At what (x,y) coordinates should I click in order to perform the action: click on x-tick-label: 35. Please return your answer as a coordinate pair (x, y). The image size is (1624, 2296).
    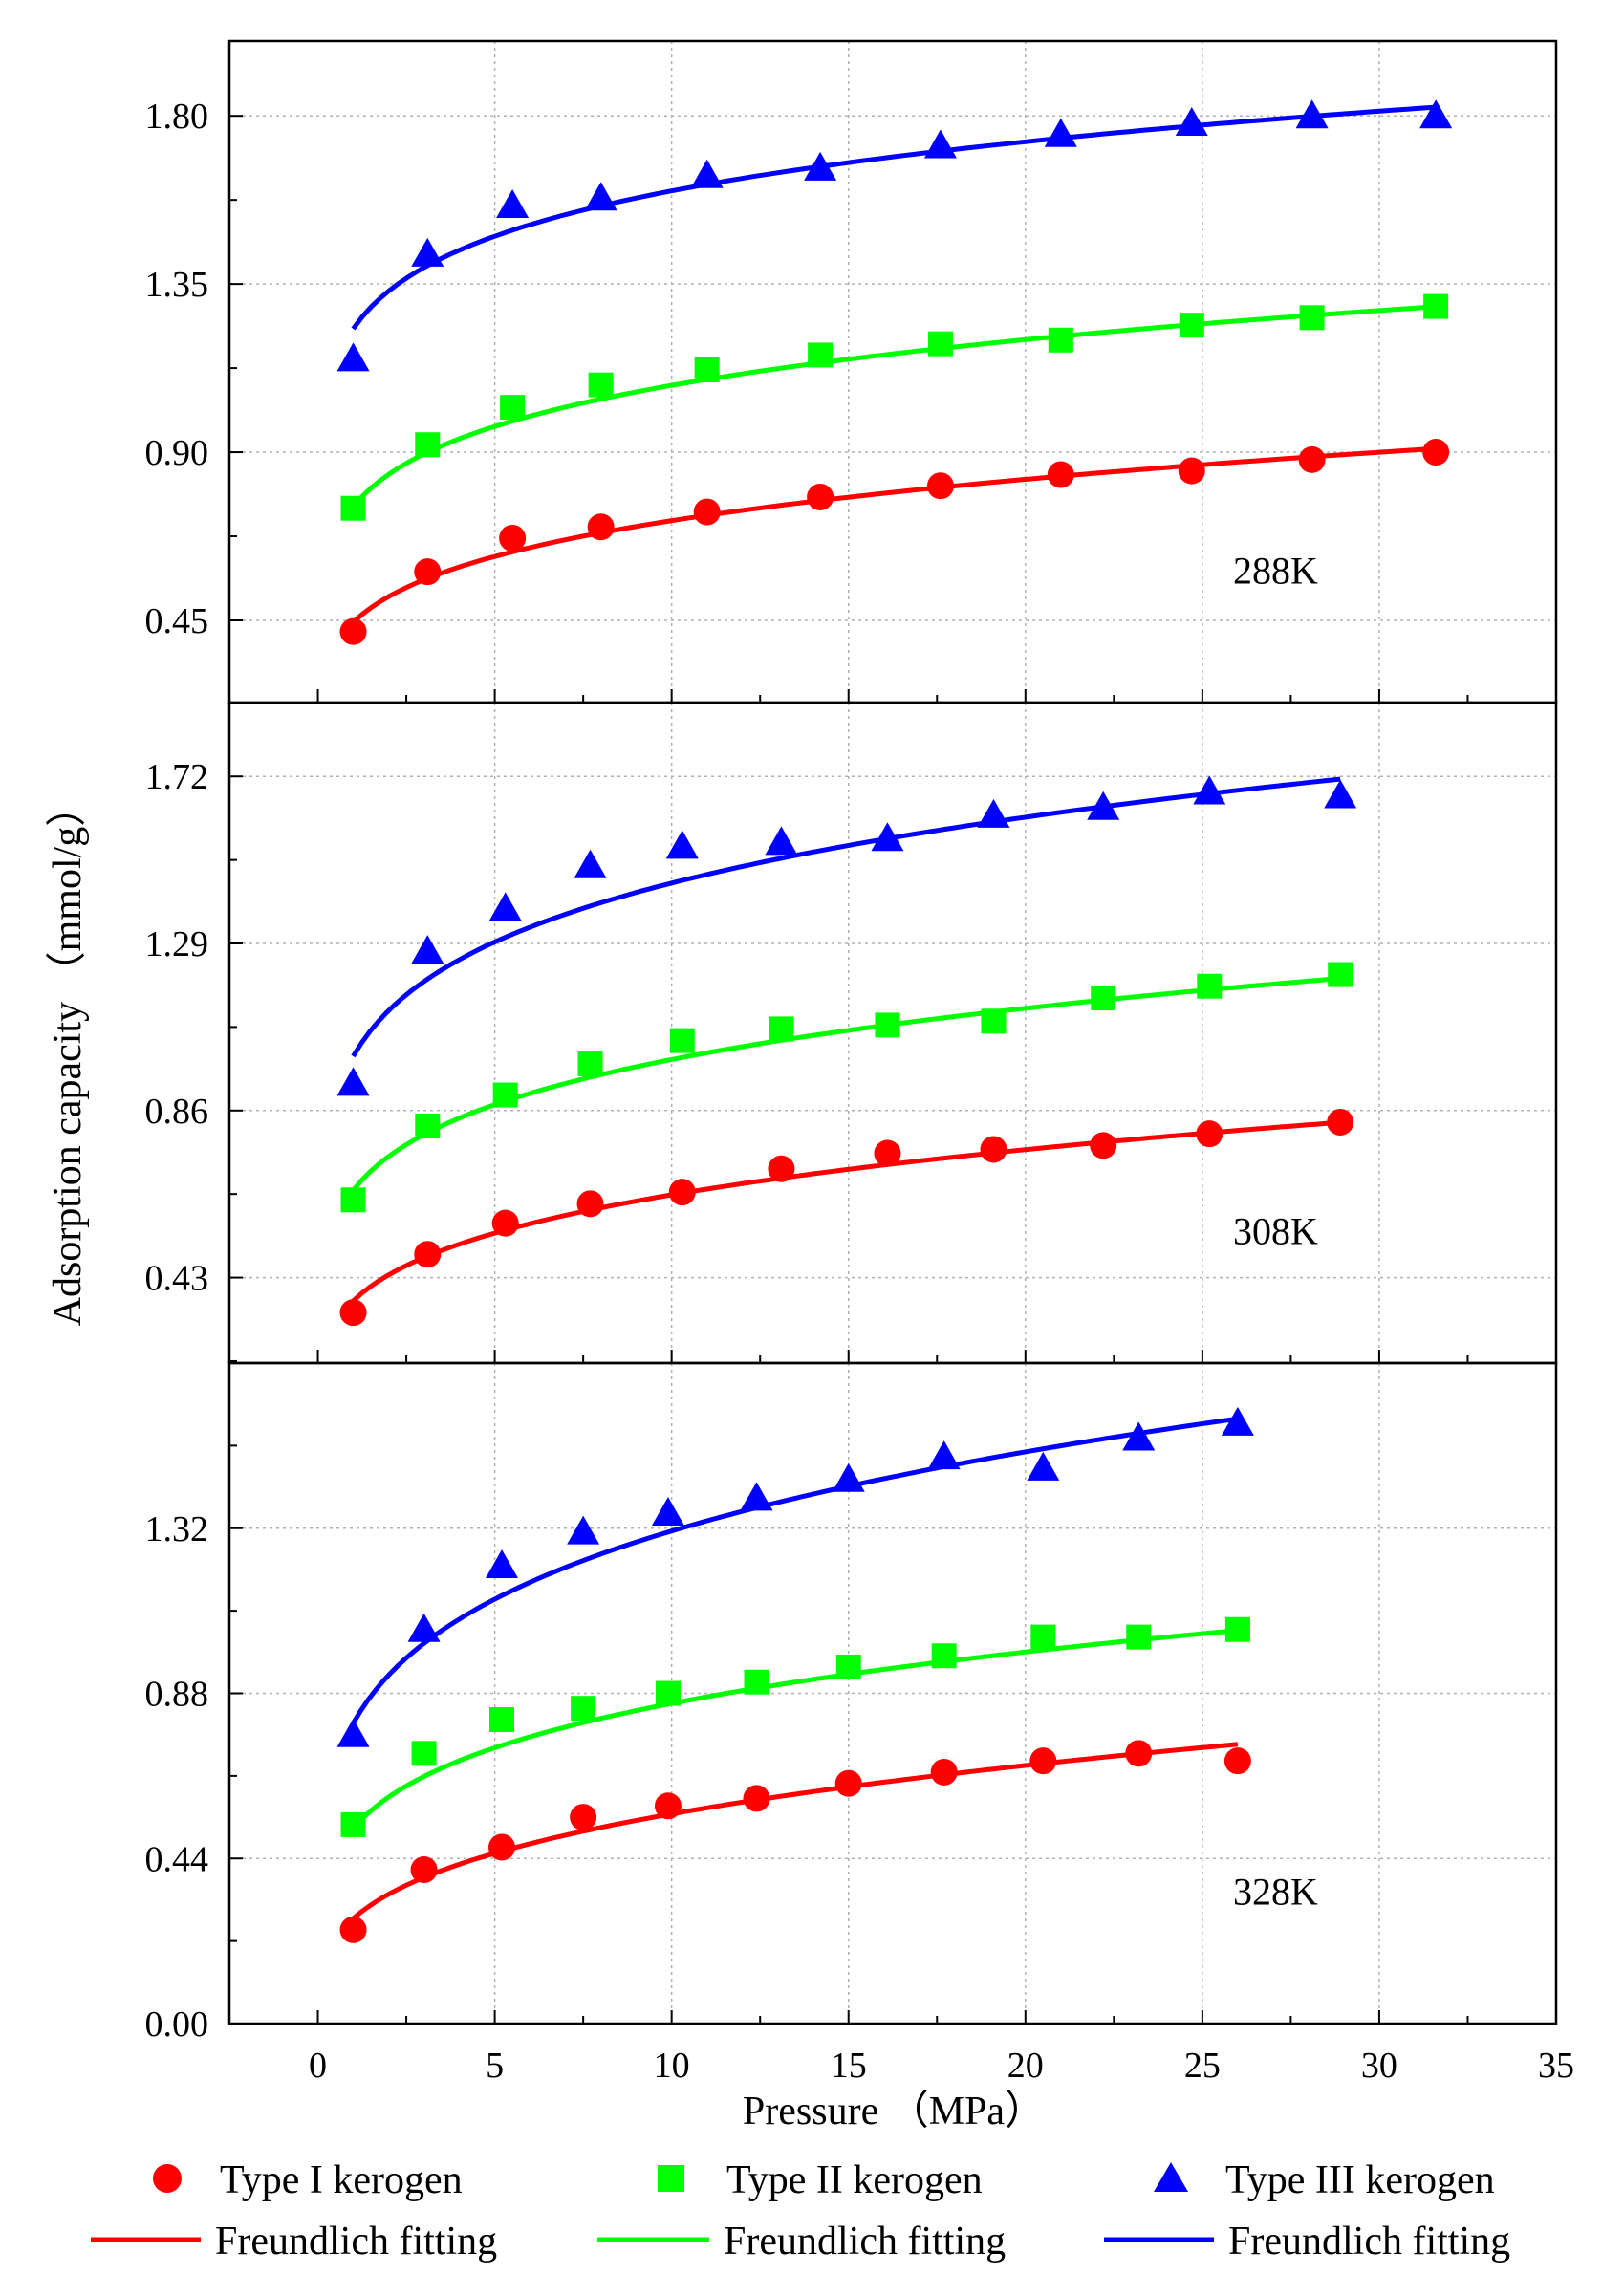
    Looking at the image, I should click on (1556, 2066).